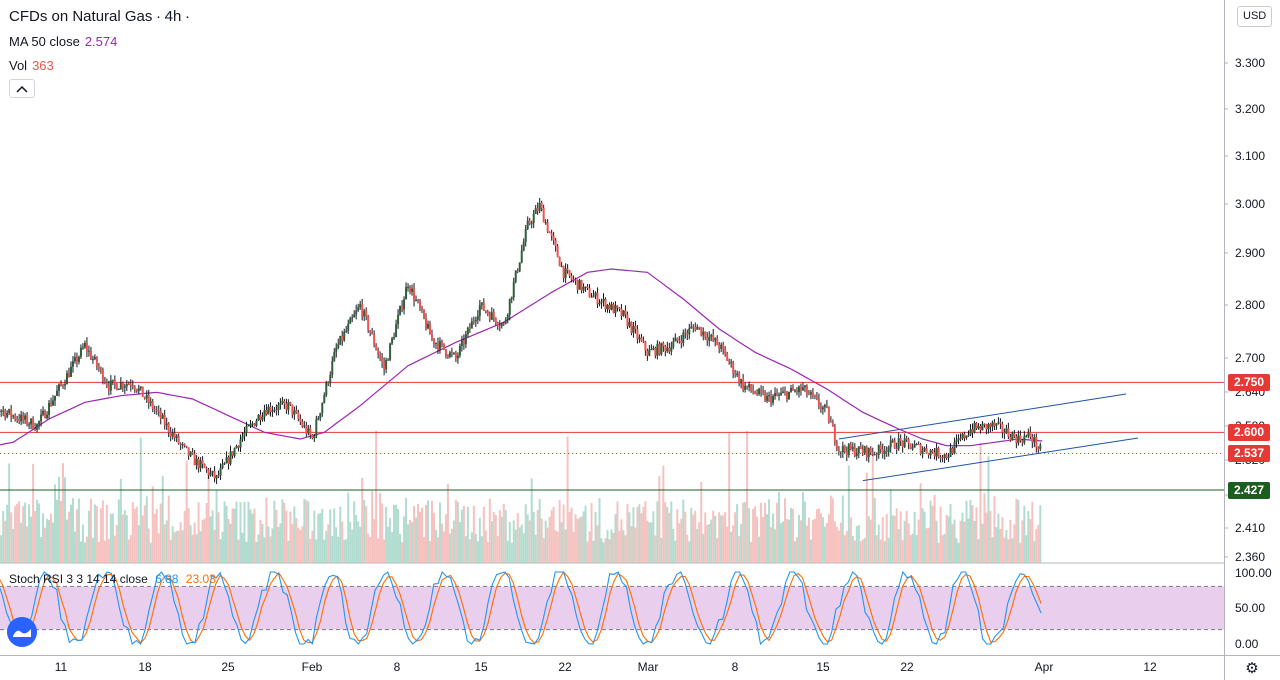  I want to click on stoch-tick-label: 50.00, so click(1250, 608).